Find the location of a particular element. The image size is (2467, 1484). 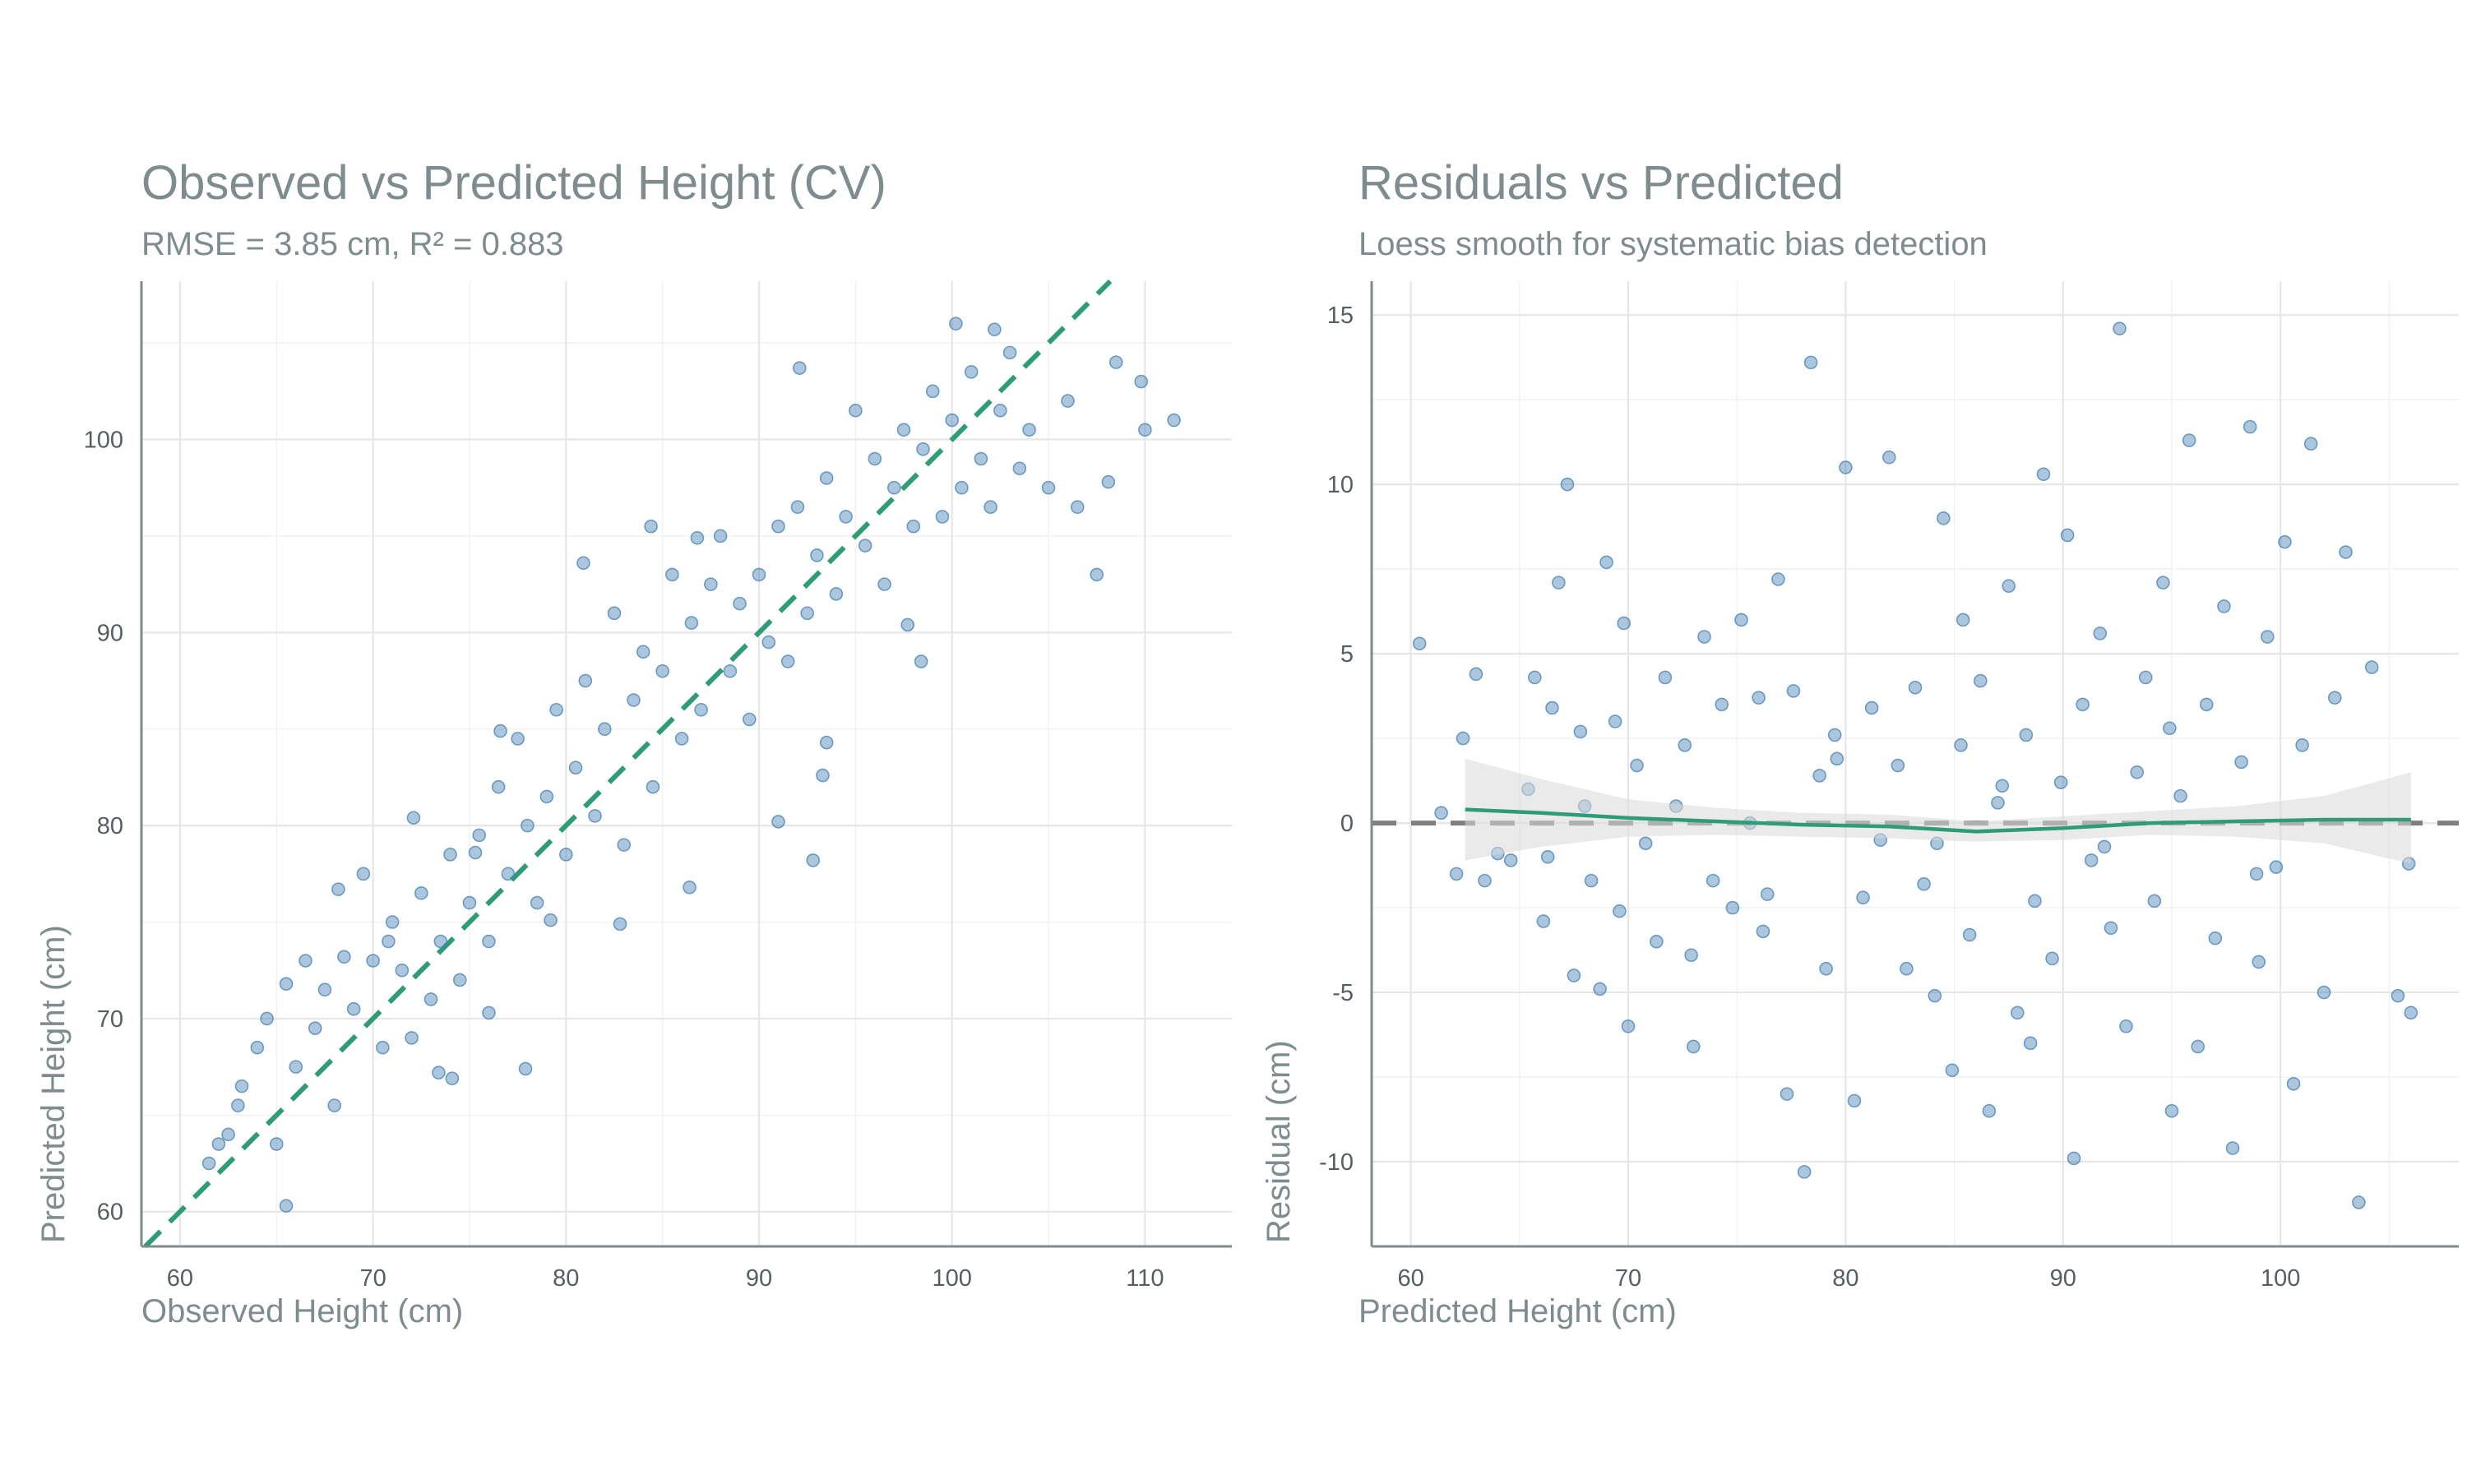

panel2-loess-band is located at coordinates (1938, 811).